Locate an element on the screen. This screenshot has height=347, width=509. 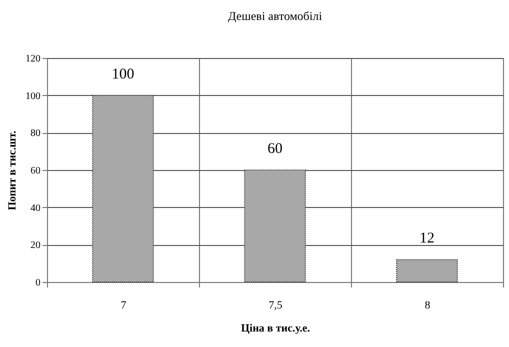
data-label: 12 is located at coordinates (427, 238).